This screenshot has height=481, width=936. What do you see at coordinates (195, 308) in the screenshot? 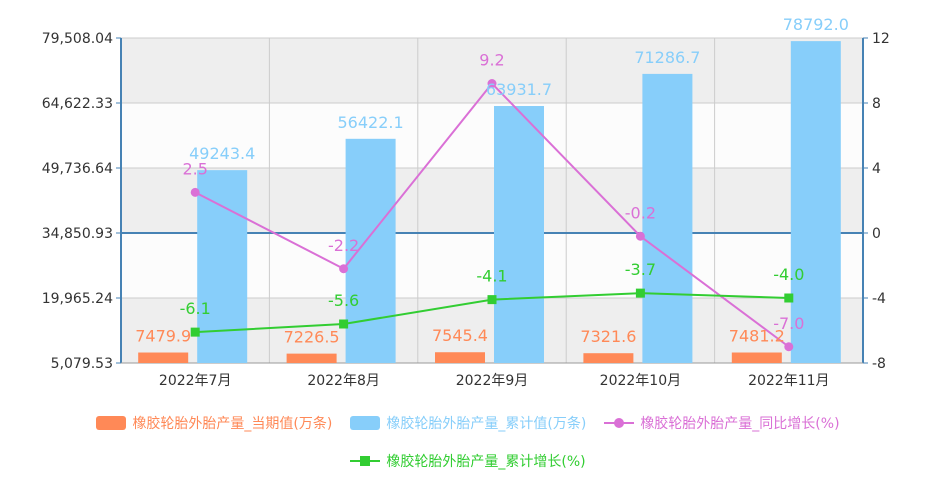
I see `label-cum-growth: -6.1` at bounding box center [195, 308].